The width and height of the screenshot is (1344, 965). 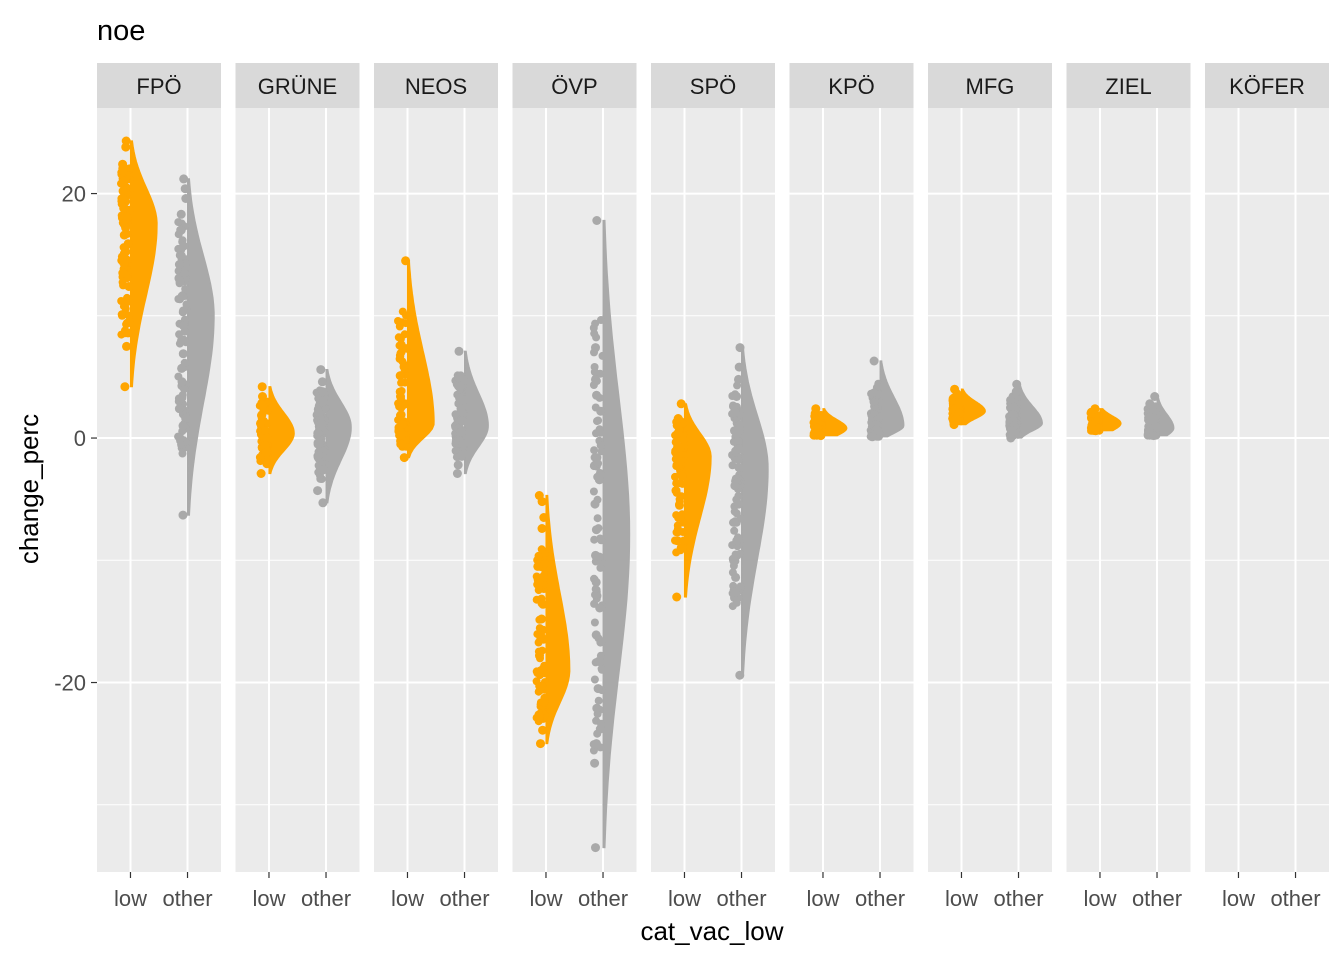 I want to click on facet-panel: FPÖ low other, so click(x=159, y=487).